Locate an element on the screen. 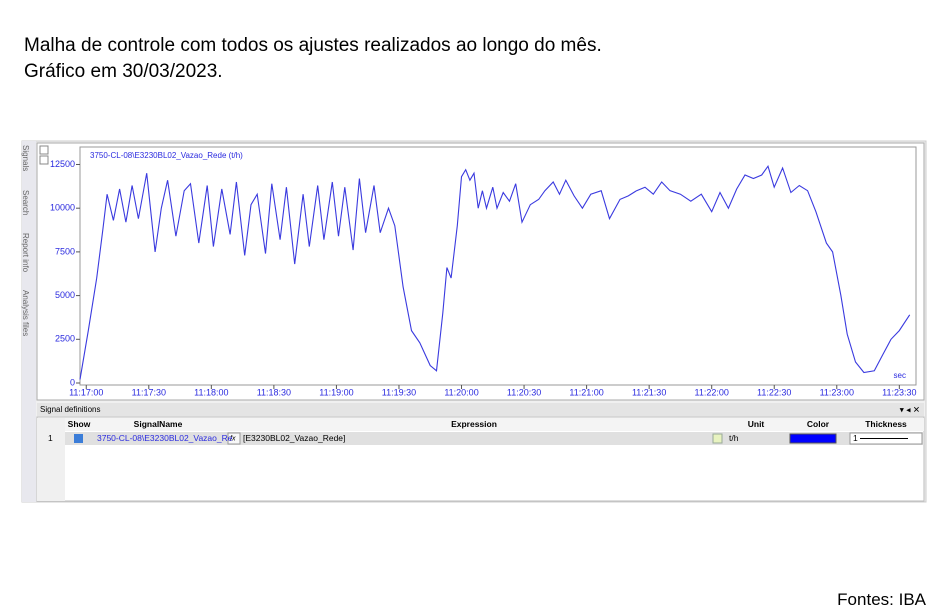 The image size is (946, 610). table-title: Signal definitions is located at coordinates (70, 409).